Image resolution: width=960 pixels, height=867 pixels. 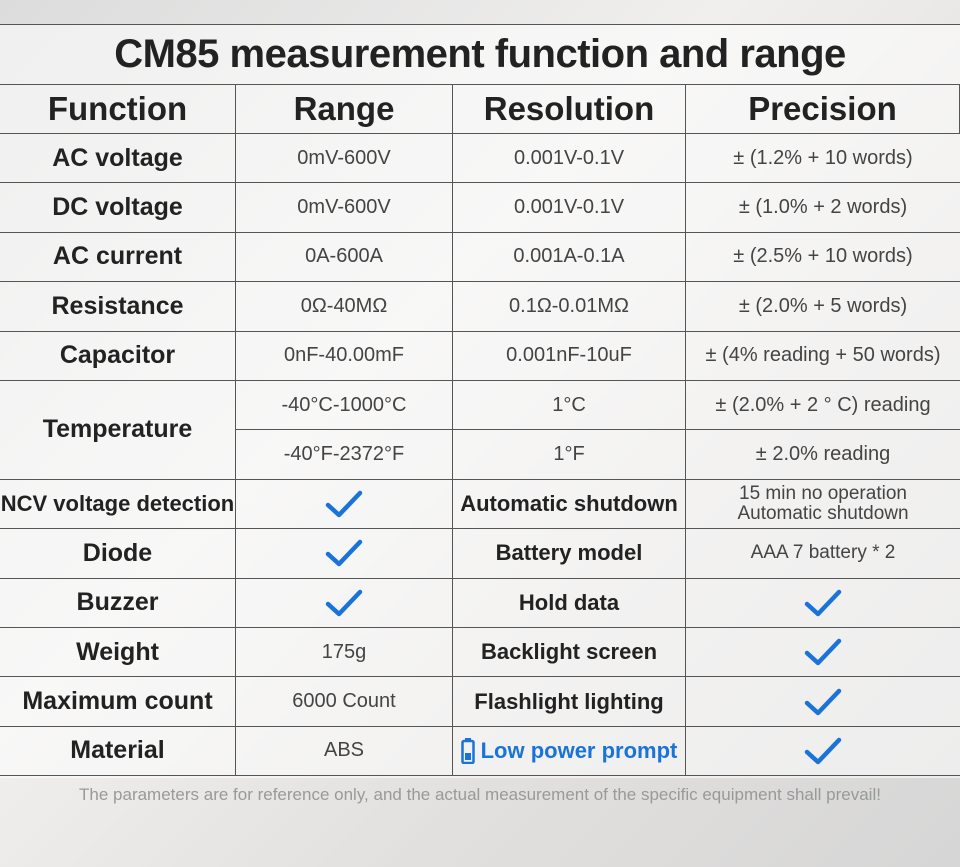 I want to click on cell: ± 2.0% reading, so click(x=823, y=455).